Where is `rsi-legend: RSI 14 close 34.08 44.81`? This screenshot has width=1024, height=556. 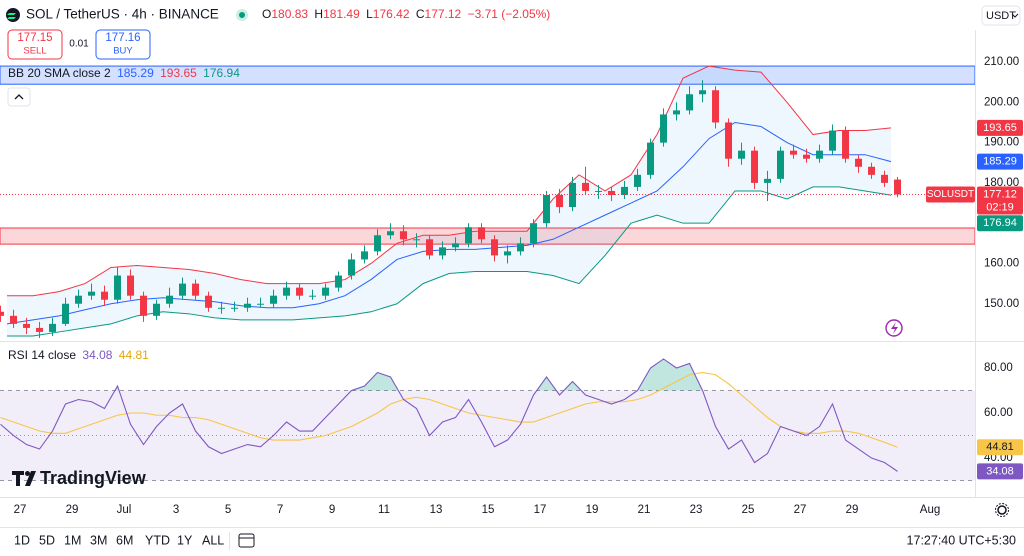 rsi-legend: RSI 14 close 34.08 44.81 is located at coordinates (78, 355).